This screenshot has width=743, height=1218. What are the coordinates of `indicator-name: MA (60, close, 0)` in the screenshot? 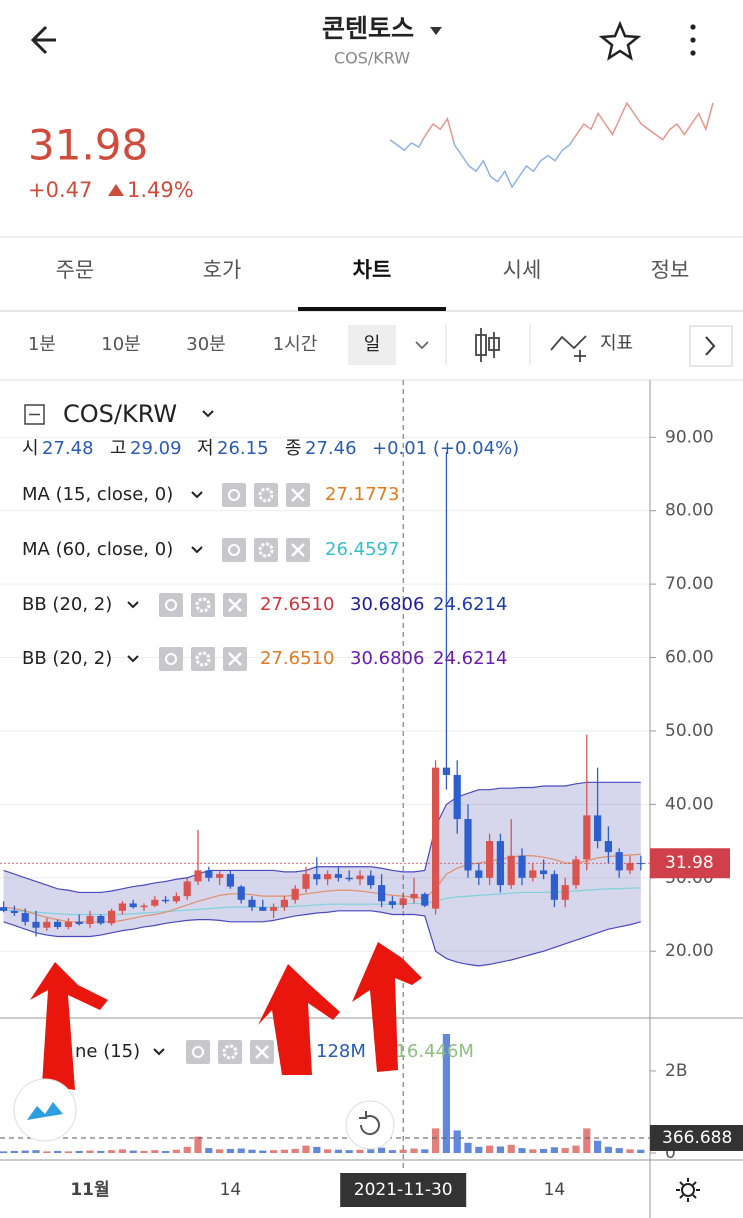 It's located at (97, 549).